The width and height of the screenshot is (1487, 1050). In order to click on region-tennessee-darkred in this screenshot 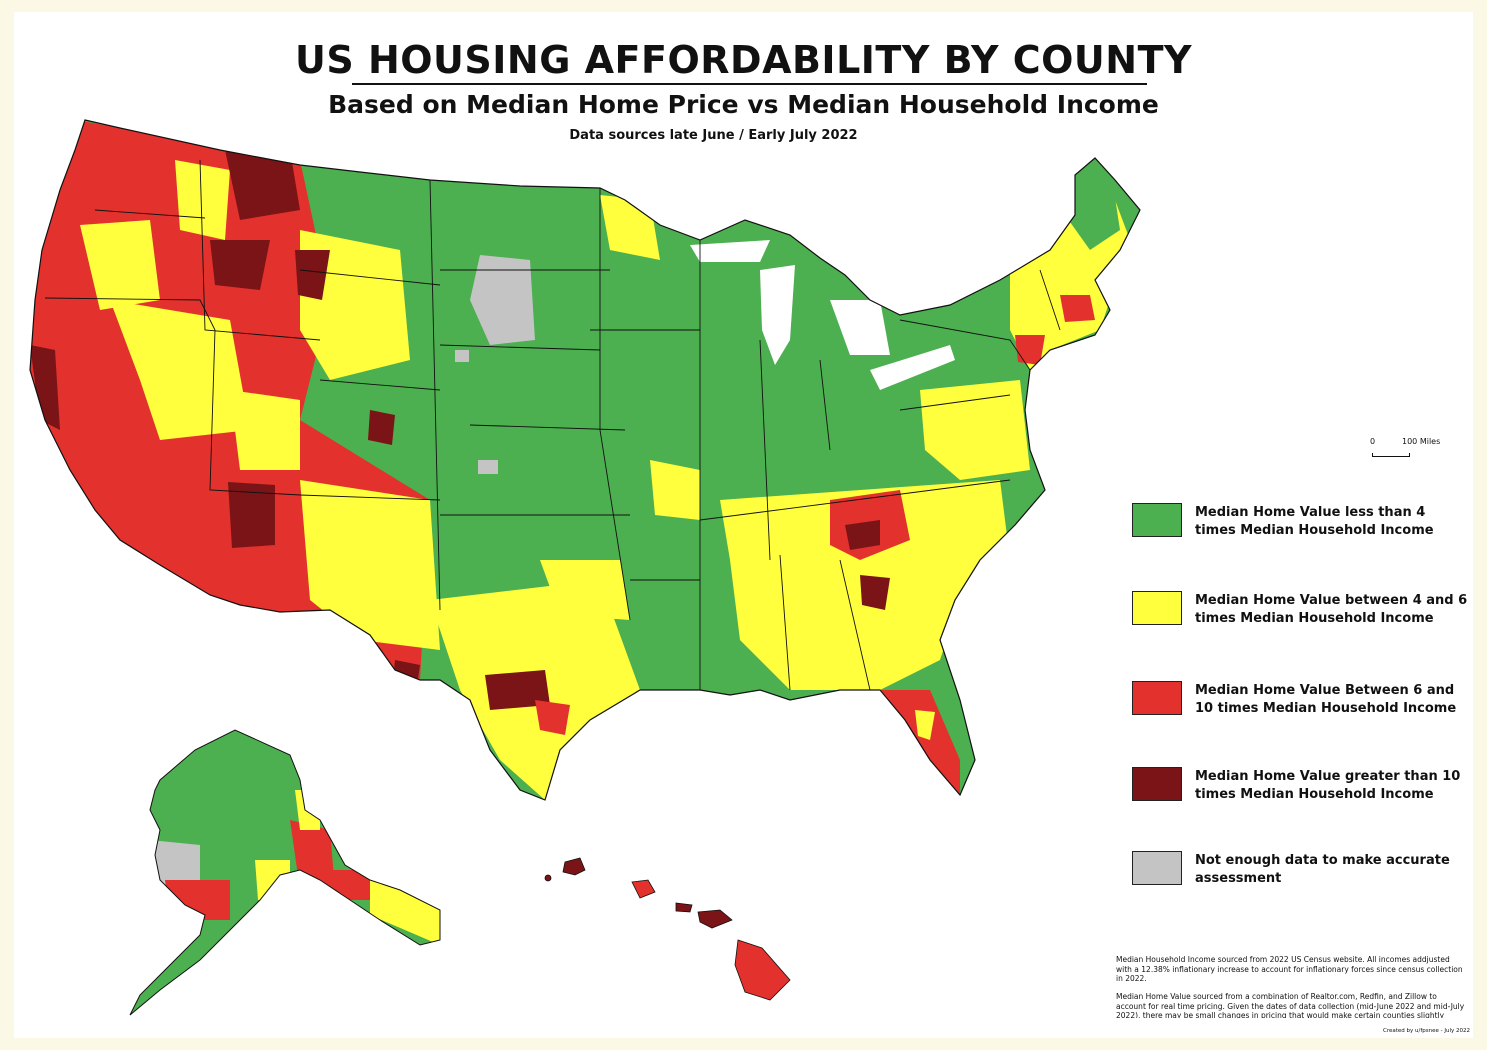, I will do `click(862, 535)`.